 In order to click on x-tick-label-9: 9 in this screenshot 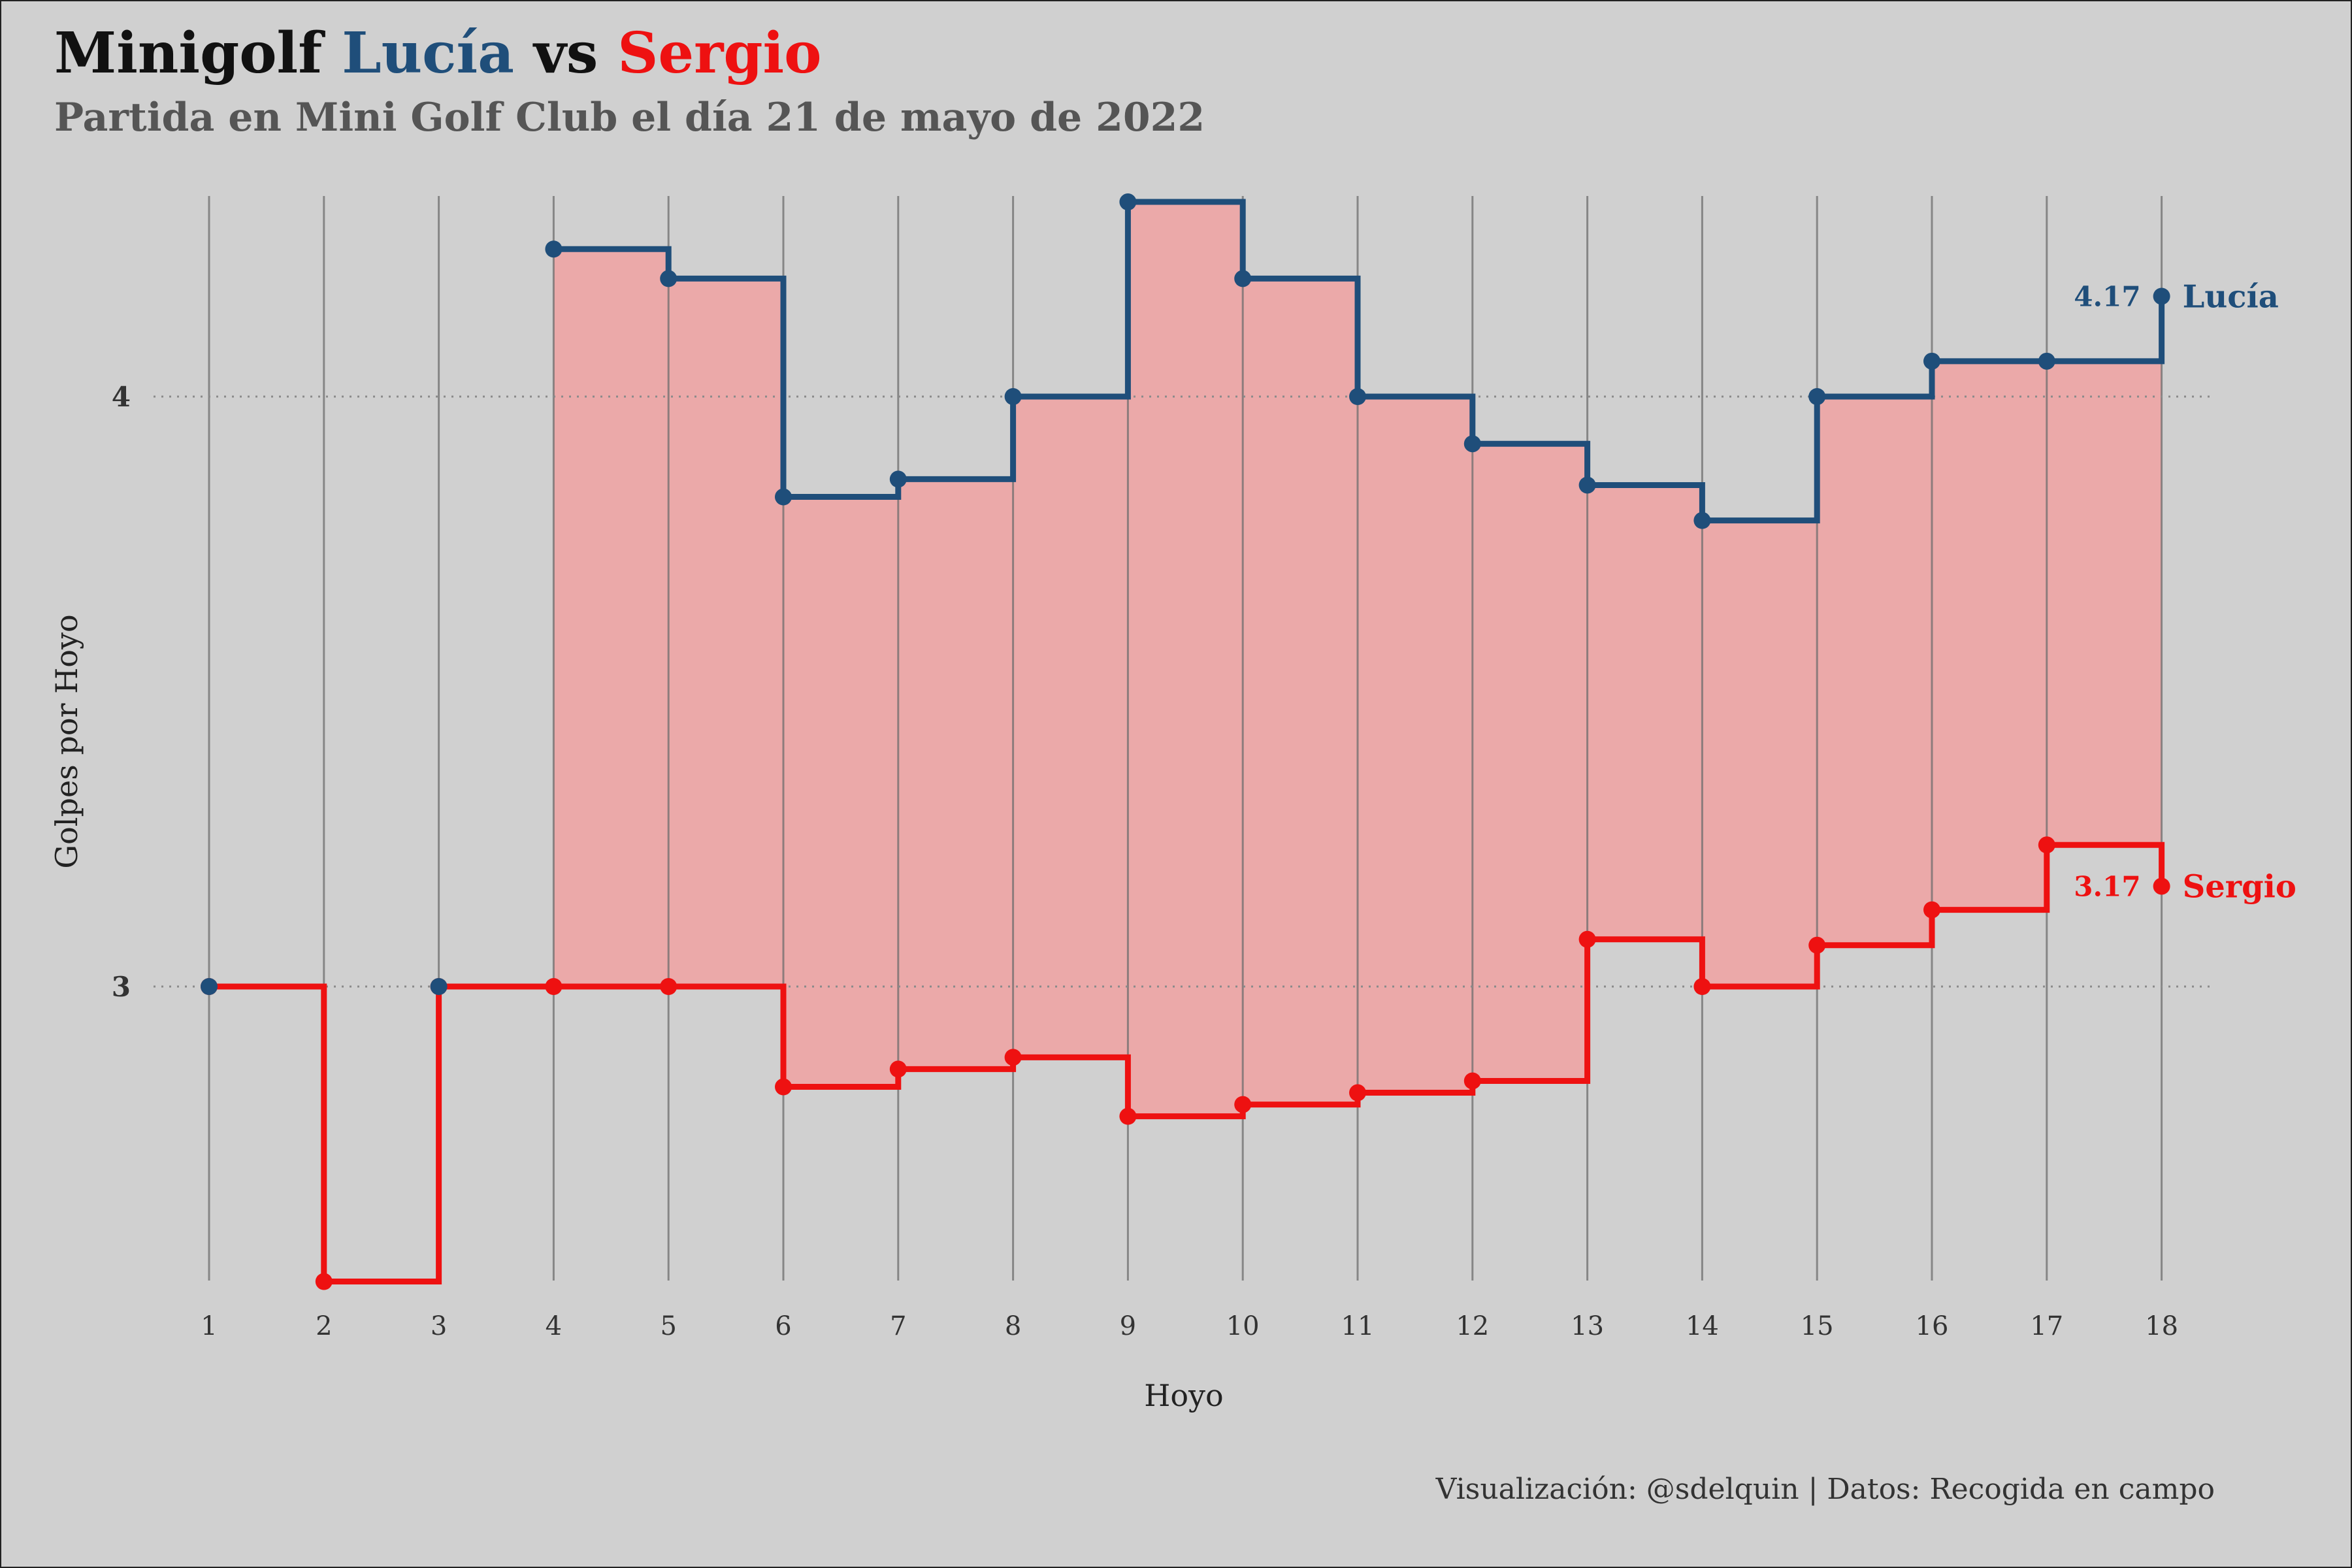, I will do `click(1128, 1326)`.